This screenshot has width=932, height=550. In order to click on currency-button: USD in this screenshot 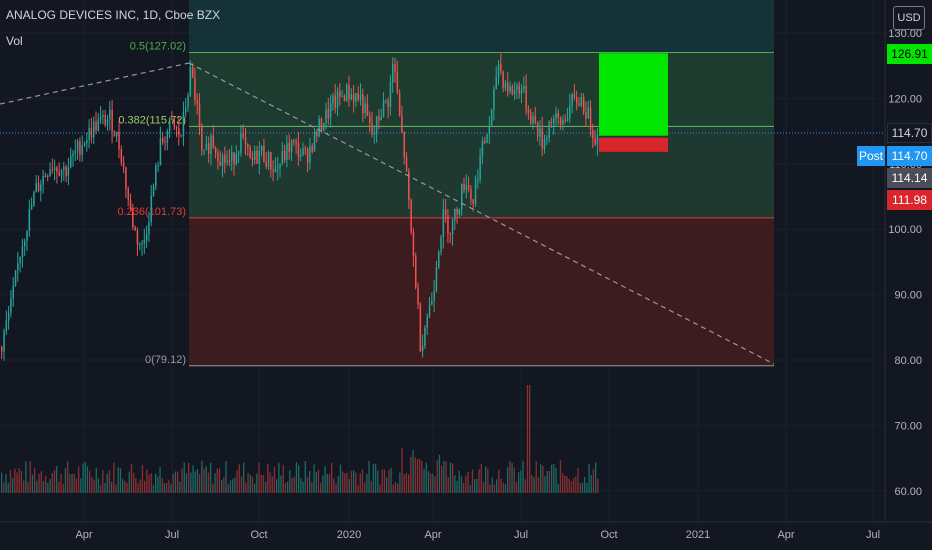, I will do `click(909, 18)`.